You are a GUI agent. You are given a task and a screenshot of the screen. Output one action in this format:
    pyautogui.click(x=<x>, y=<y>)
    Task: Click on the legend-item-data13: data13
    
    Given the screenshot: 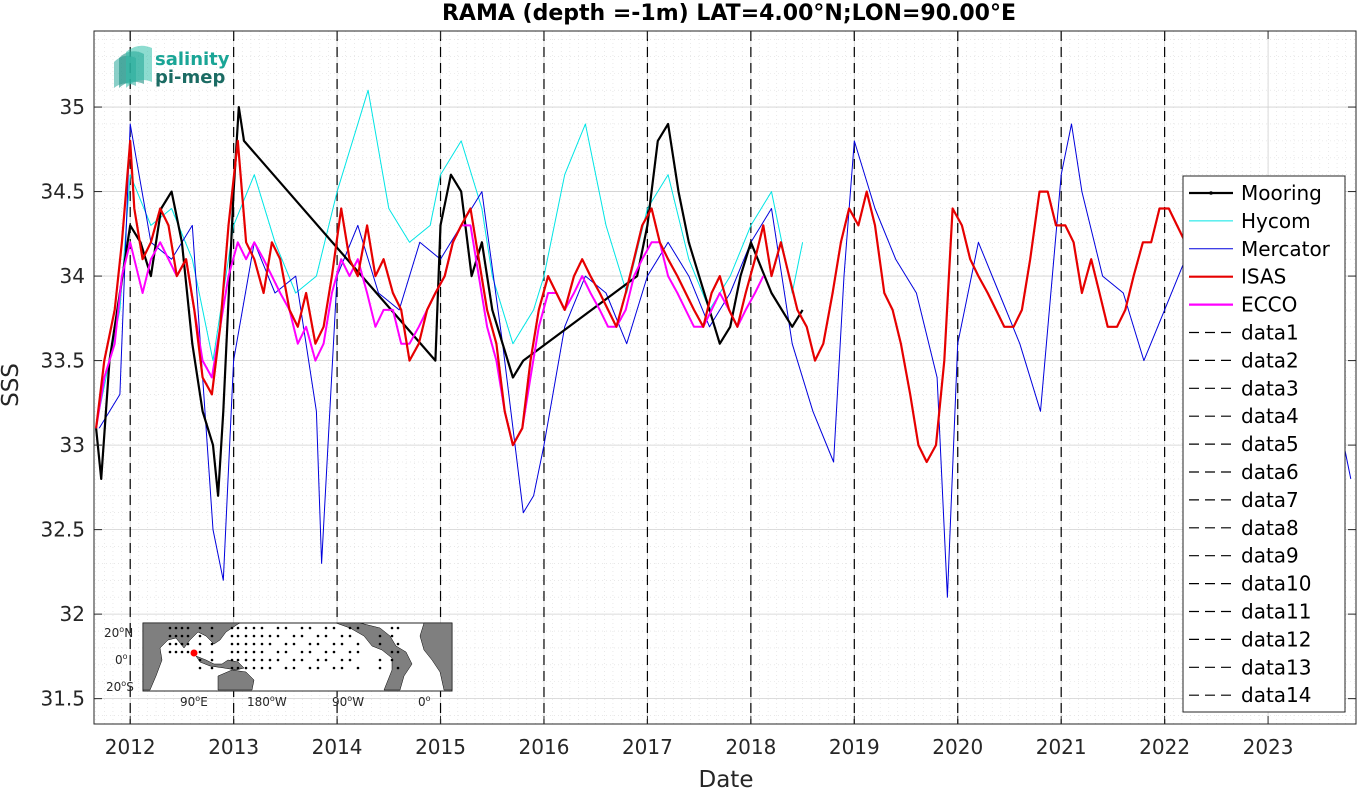 What is the action you would take?
    pyautogui.click(x=1250, y=667)
    